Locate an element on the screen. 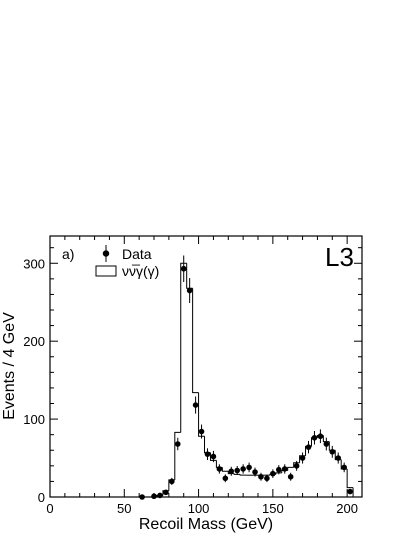 The height and width of the screenshot is (540, 417). legend-entry-data: Data is located at coordinates (127, 253).